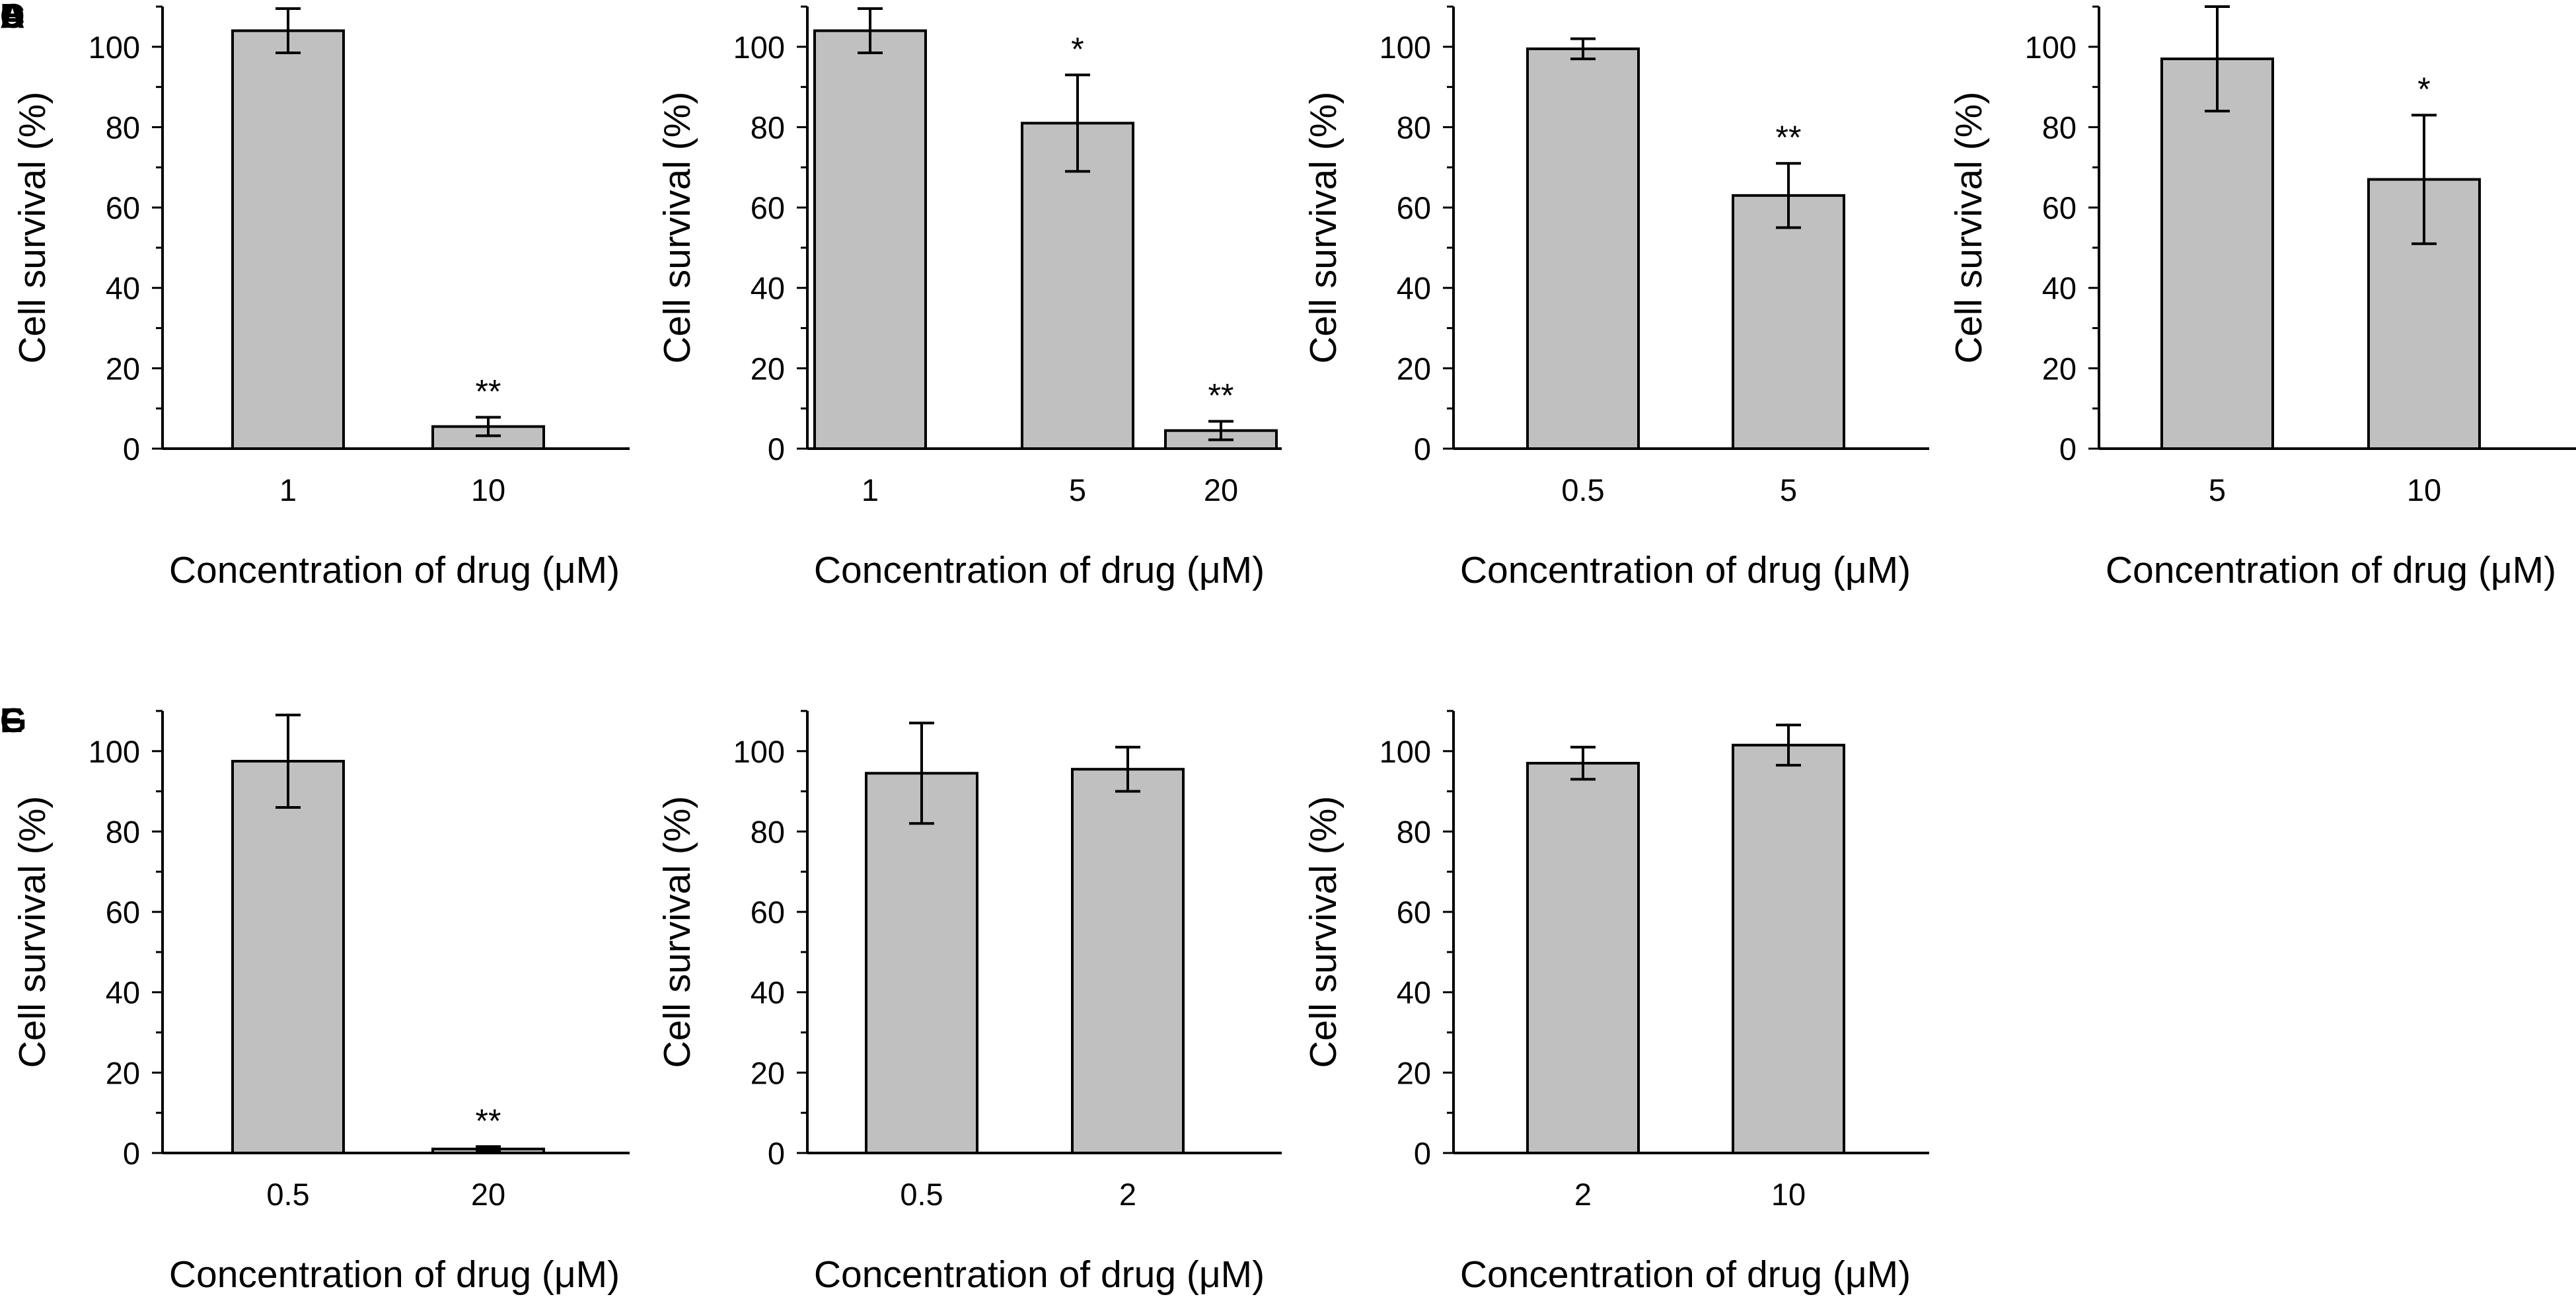  I want to click on panel-b-letter: B, so click(12, 18).